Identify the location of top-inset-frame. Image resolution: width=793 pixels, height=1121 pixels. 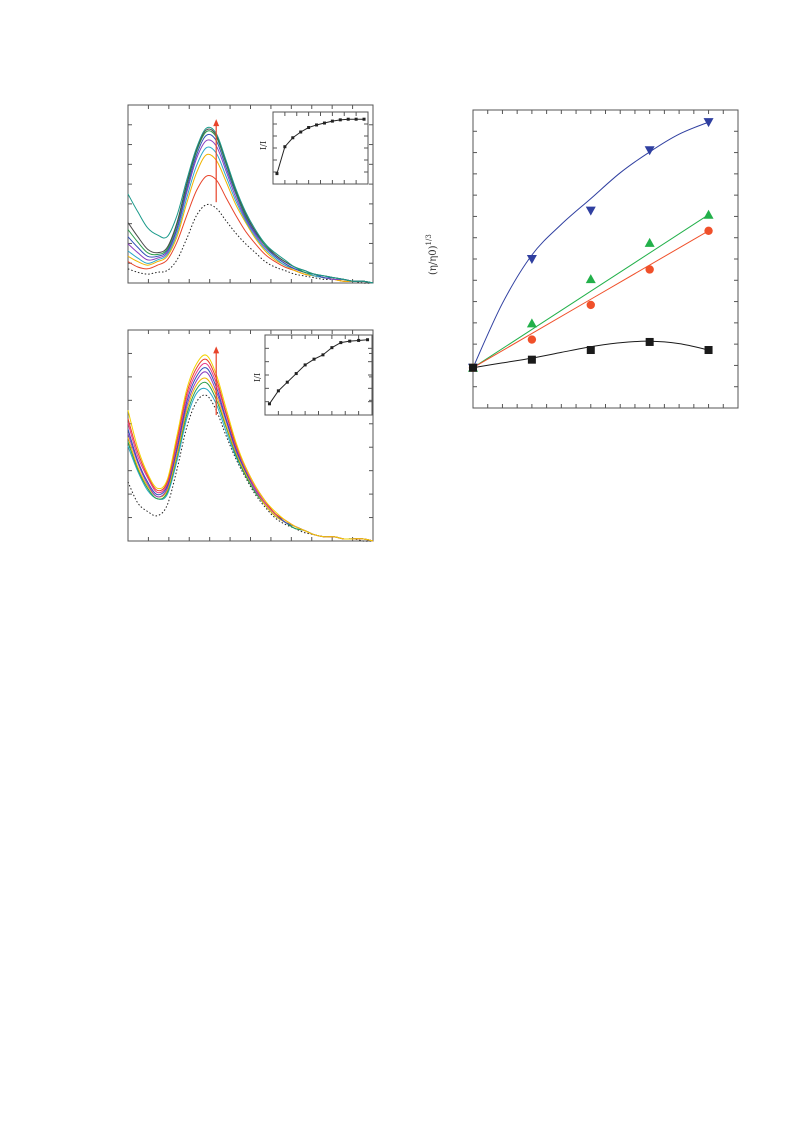
(320, 148).